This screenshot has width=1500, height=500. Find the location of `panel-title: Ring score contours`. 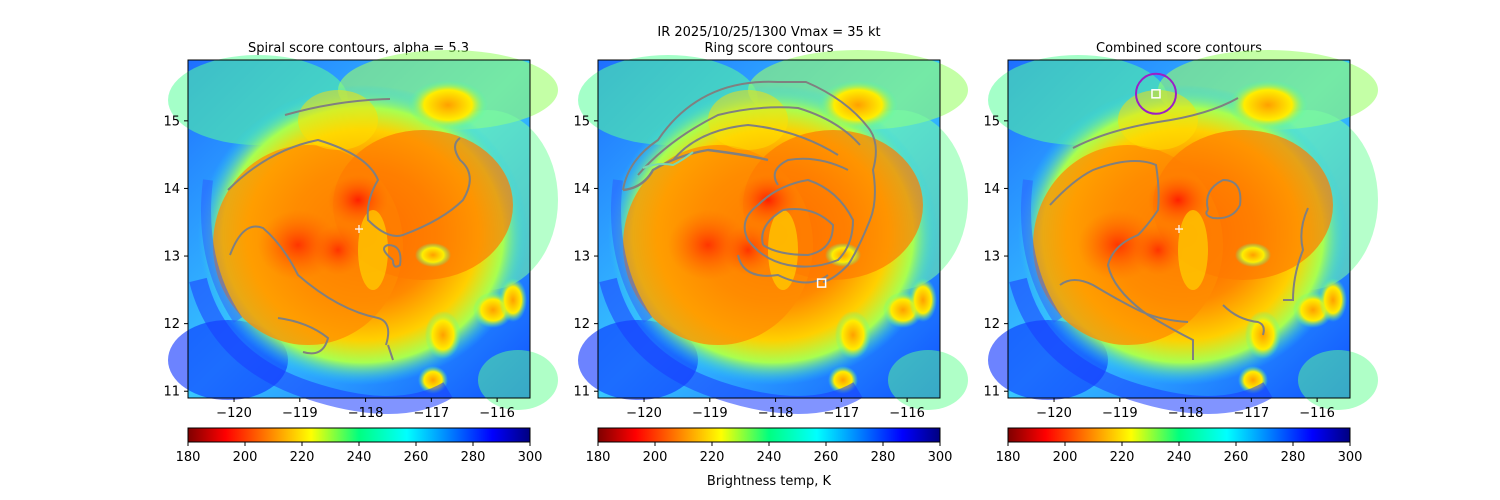

panel-title: Ring score contours is located at coordinates (768, 48).